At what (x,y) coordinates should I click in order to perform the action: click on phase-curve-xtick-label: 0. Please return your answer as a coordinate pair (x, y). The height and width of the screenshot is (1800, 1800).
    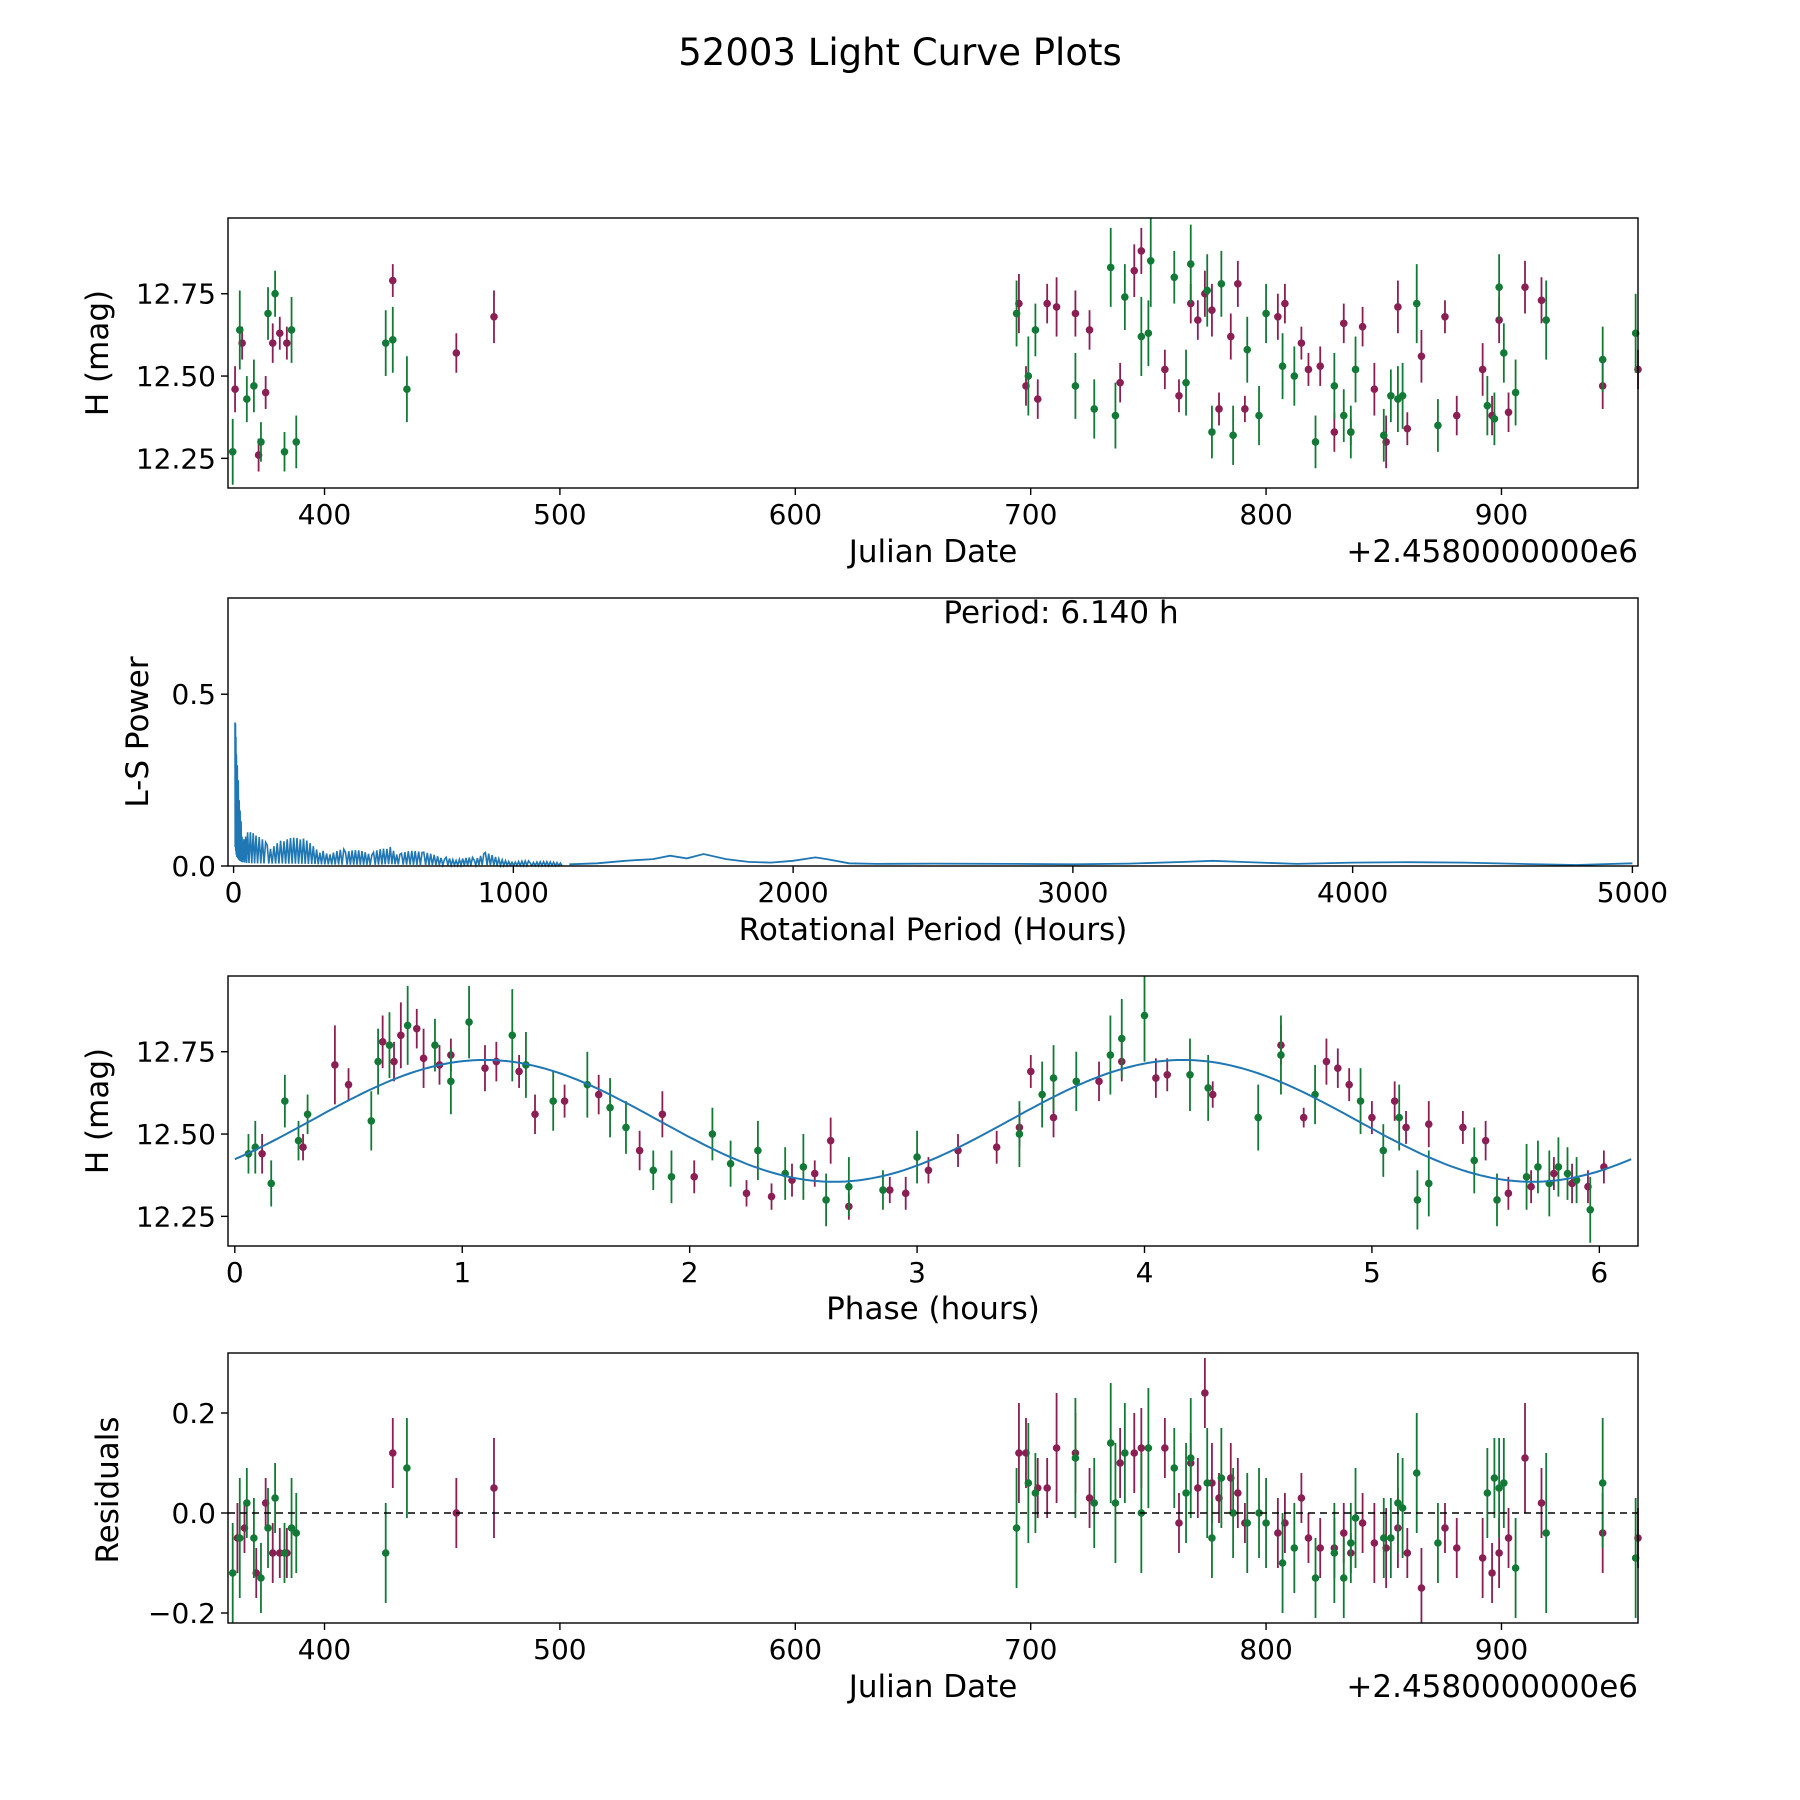
    Looking at the image, I should click on (235, 1272).